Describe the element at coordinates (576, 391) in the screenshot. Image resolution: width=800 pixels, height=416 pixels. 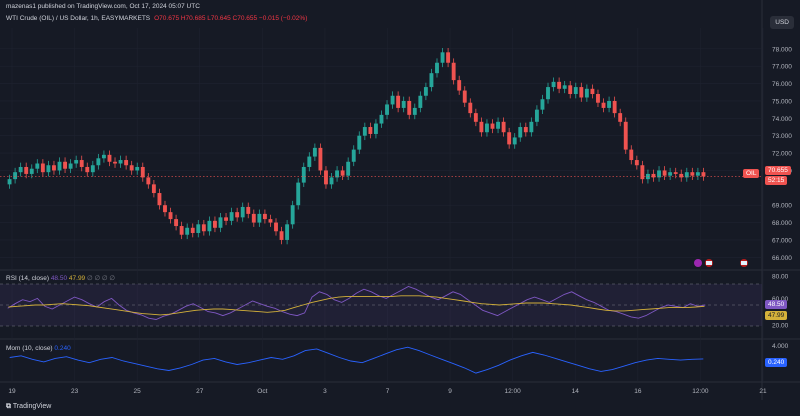
I see `time-tick-label: 14` at that location.